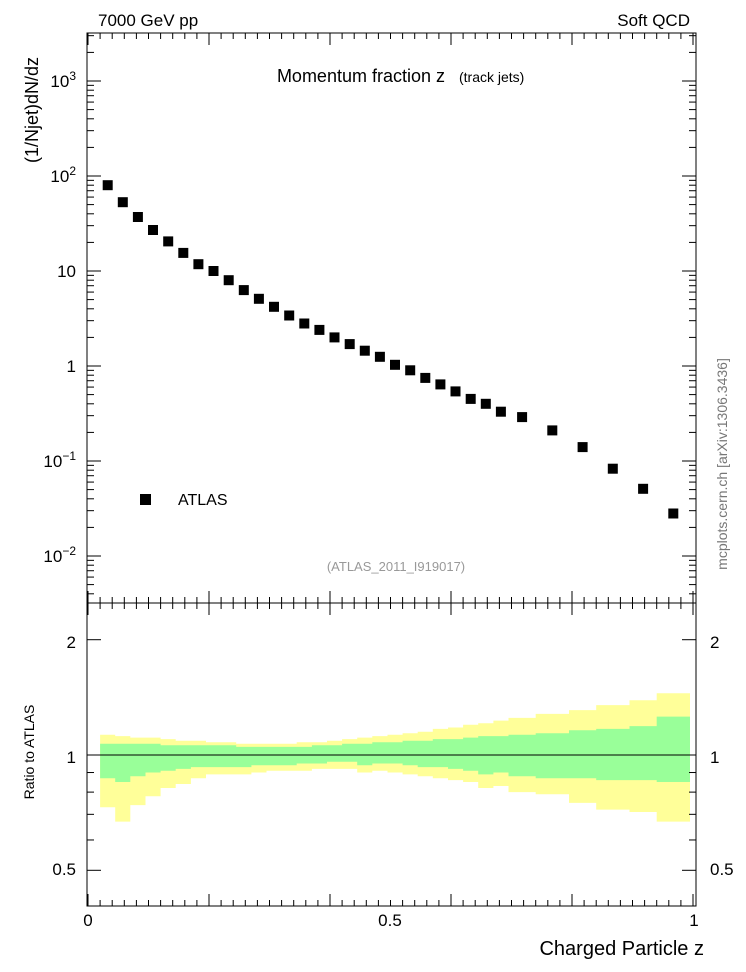 The image size is (746, 972). Describe the element at coordinates (64, 869) in the screenshot. I see `ratio-ytick-label-0.5: 0.5` at that location.